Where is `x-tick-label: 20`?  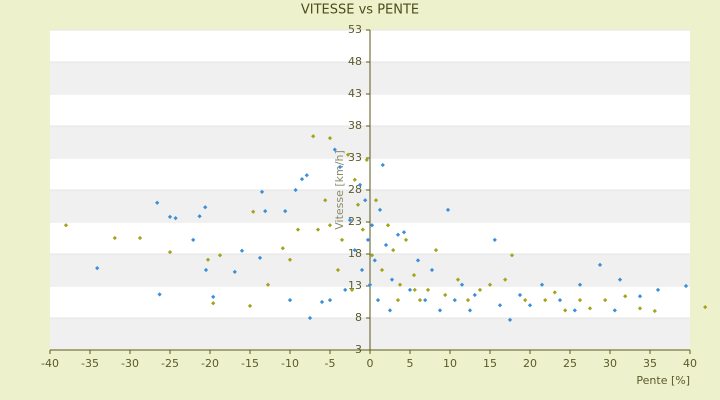 x-tick-label: 20 is located at coordinates (530, 363).